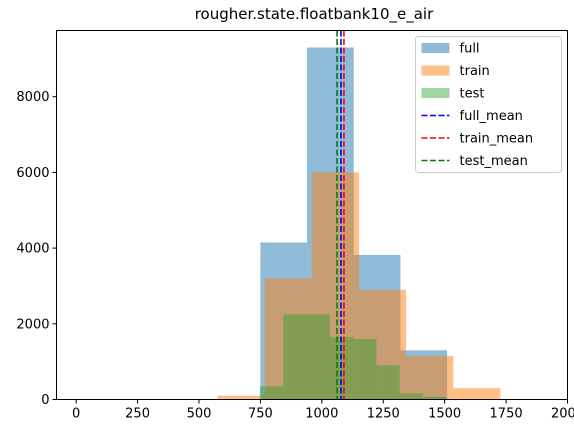 This screenshot has width=574, height=433. I want to click on x-tick-label-750: 750, so click(260, 414).